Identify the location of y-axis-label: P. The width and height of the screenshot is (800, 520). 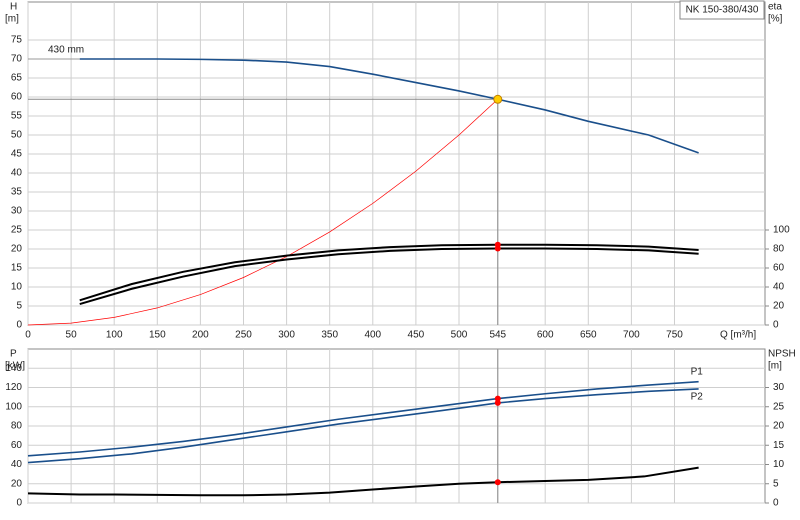
(13, 354).